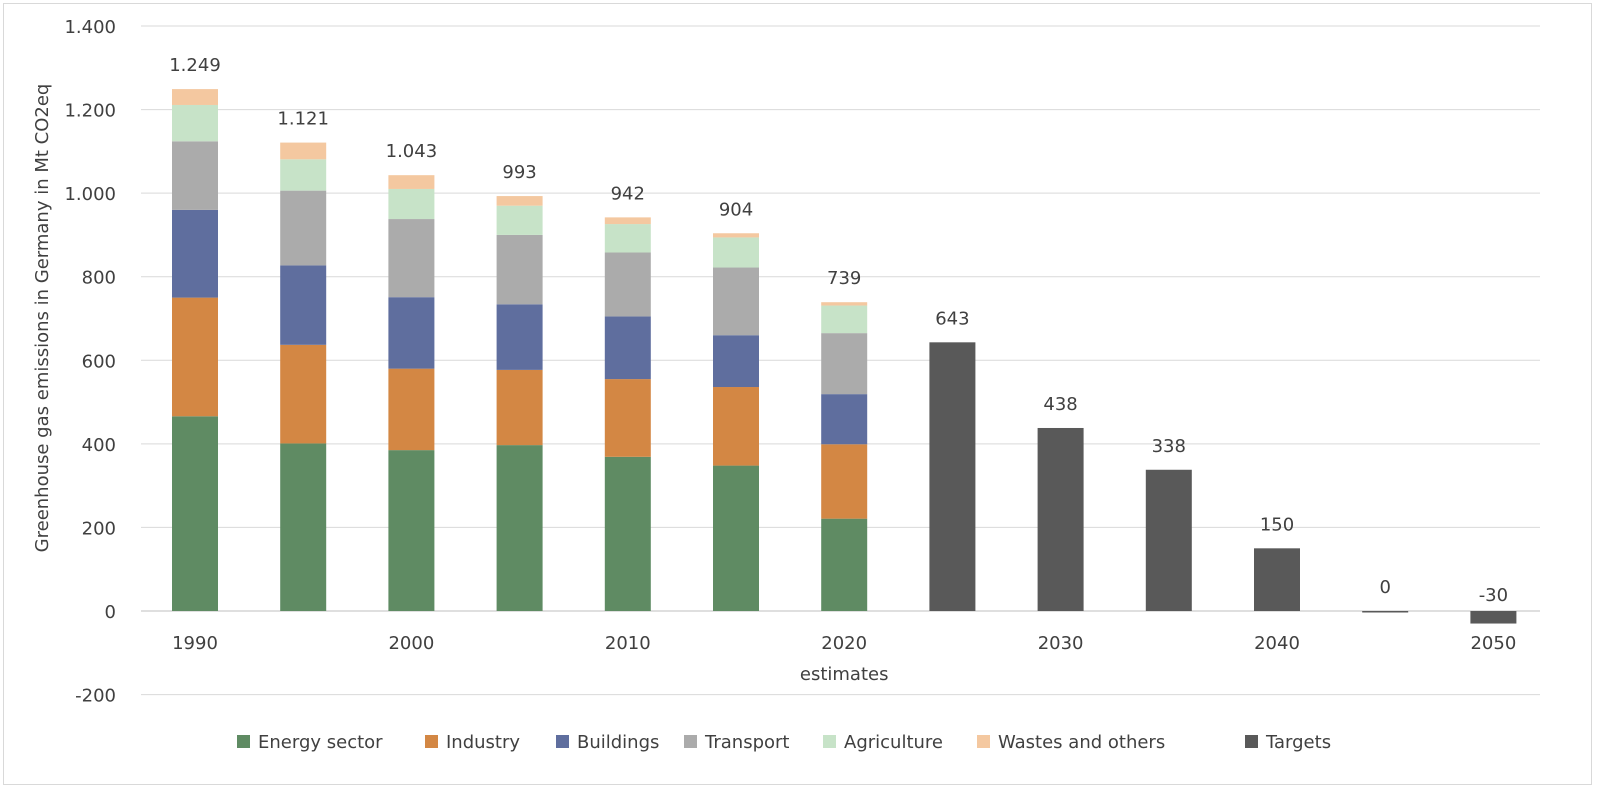 Image resolution: width=1597 pixels, height=790 pixels. I want to click on data-label: 1.121, so click(303, 119).